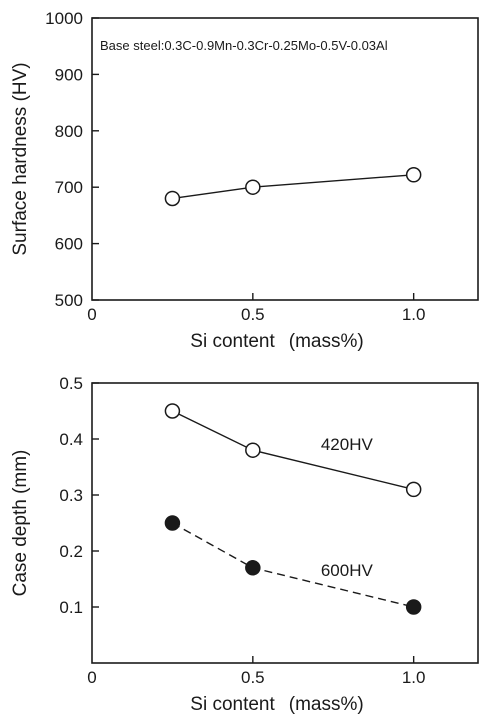 The width and height of the screenshot is (482, 716). Describe the element at coordinates (293, 565) in the screenshot. I see `series-line-600hv` at that location.